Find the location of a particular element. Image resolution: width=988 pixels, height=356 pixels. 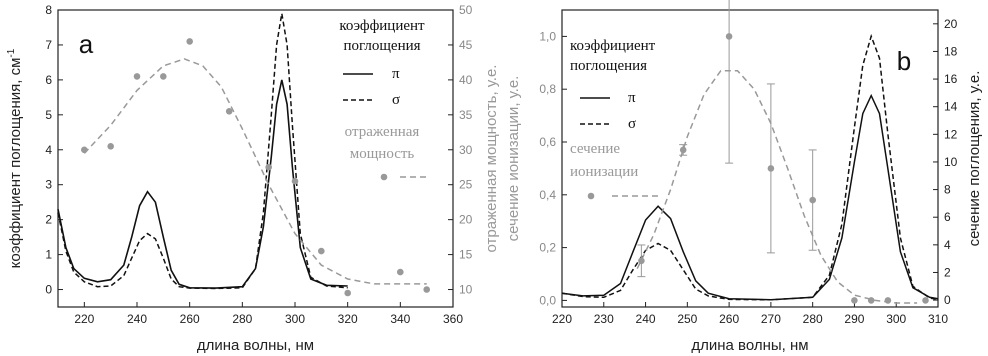

y-right-tick-label: 40 is located at coordinates (466, 80).